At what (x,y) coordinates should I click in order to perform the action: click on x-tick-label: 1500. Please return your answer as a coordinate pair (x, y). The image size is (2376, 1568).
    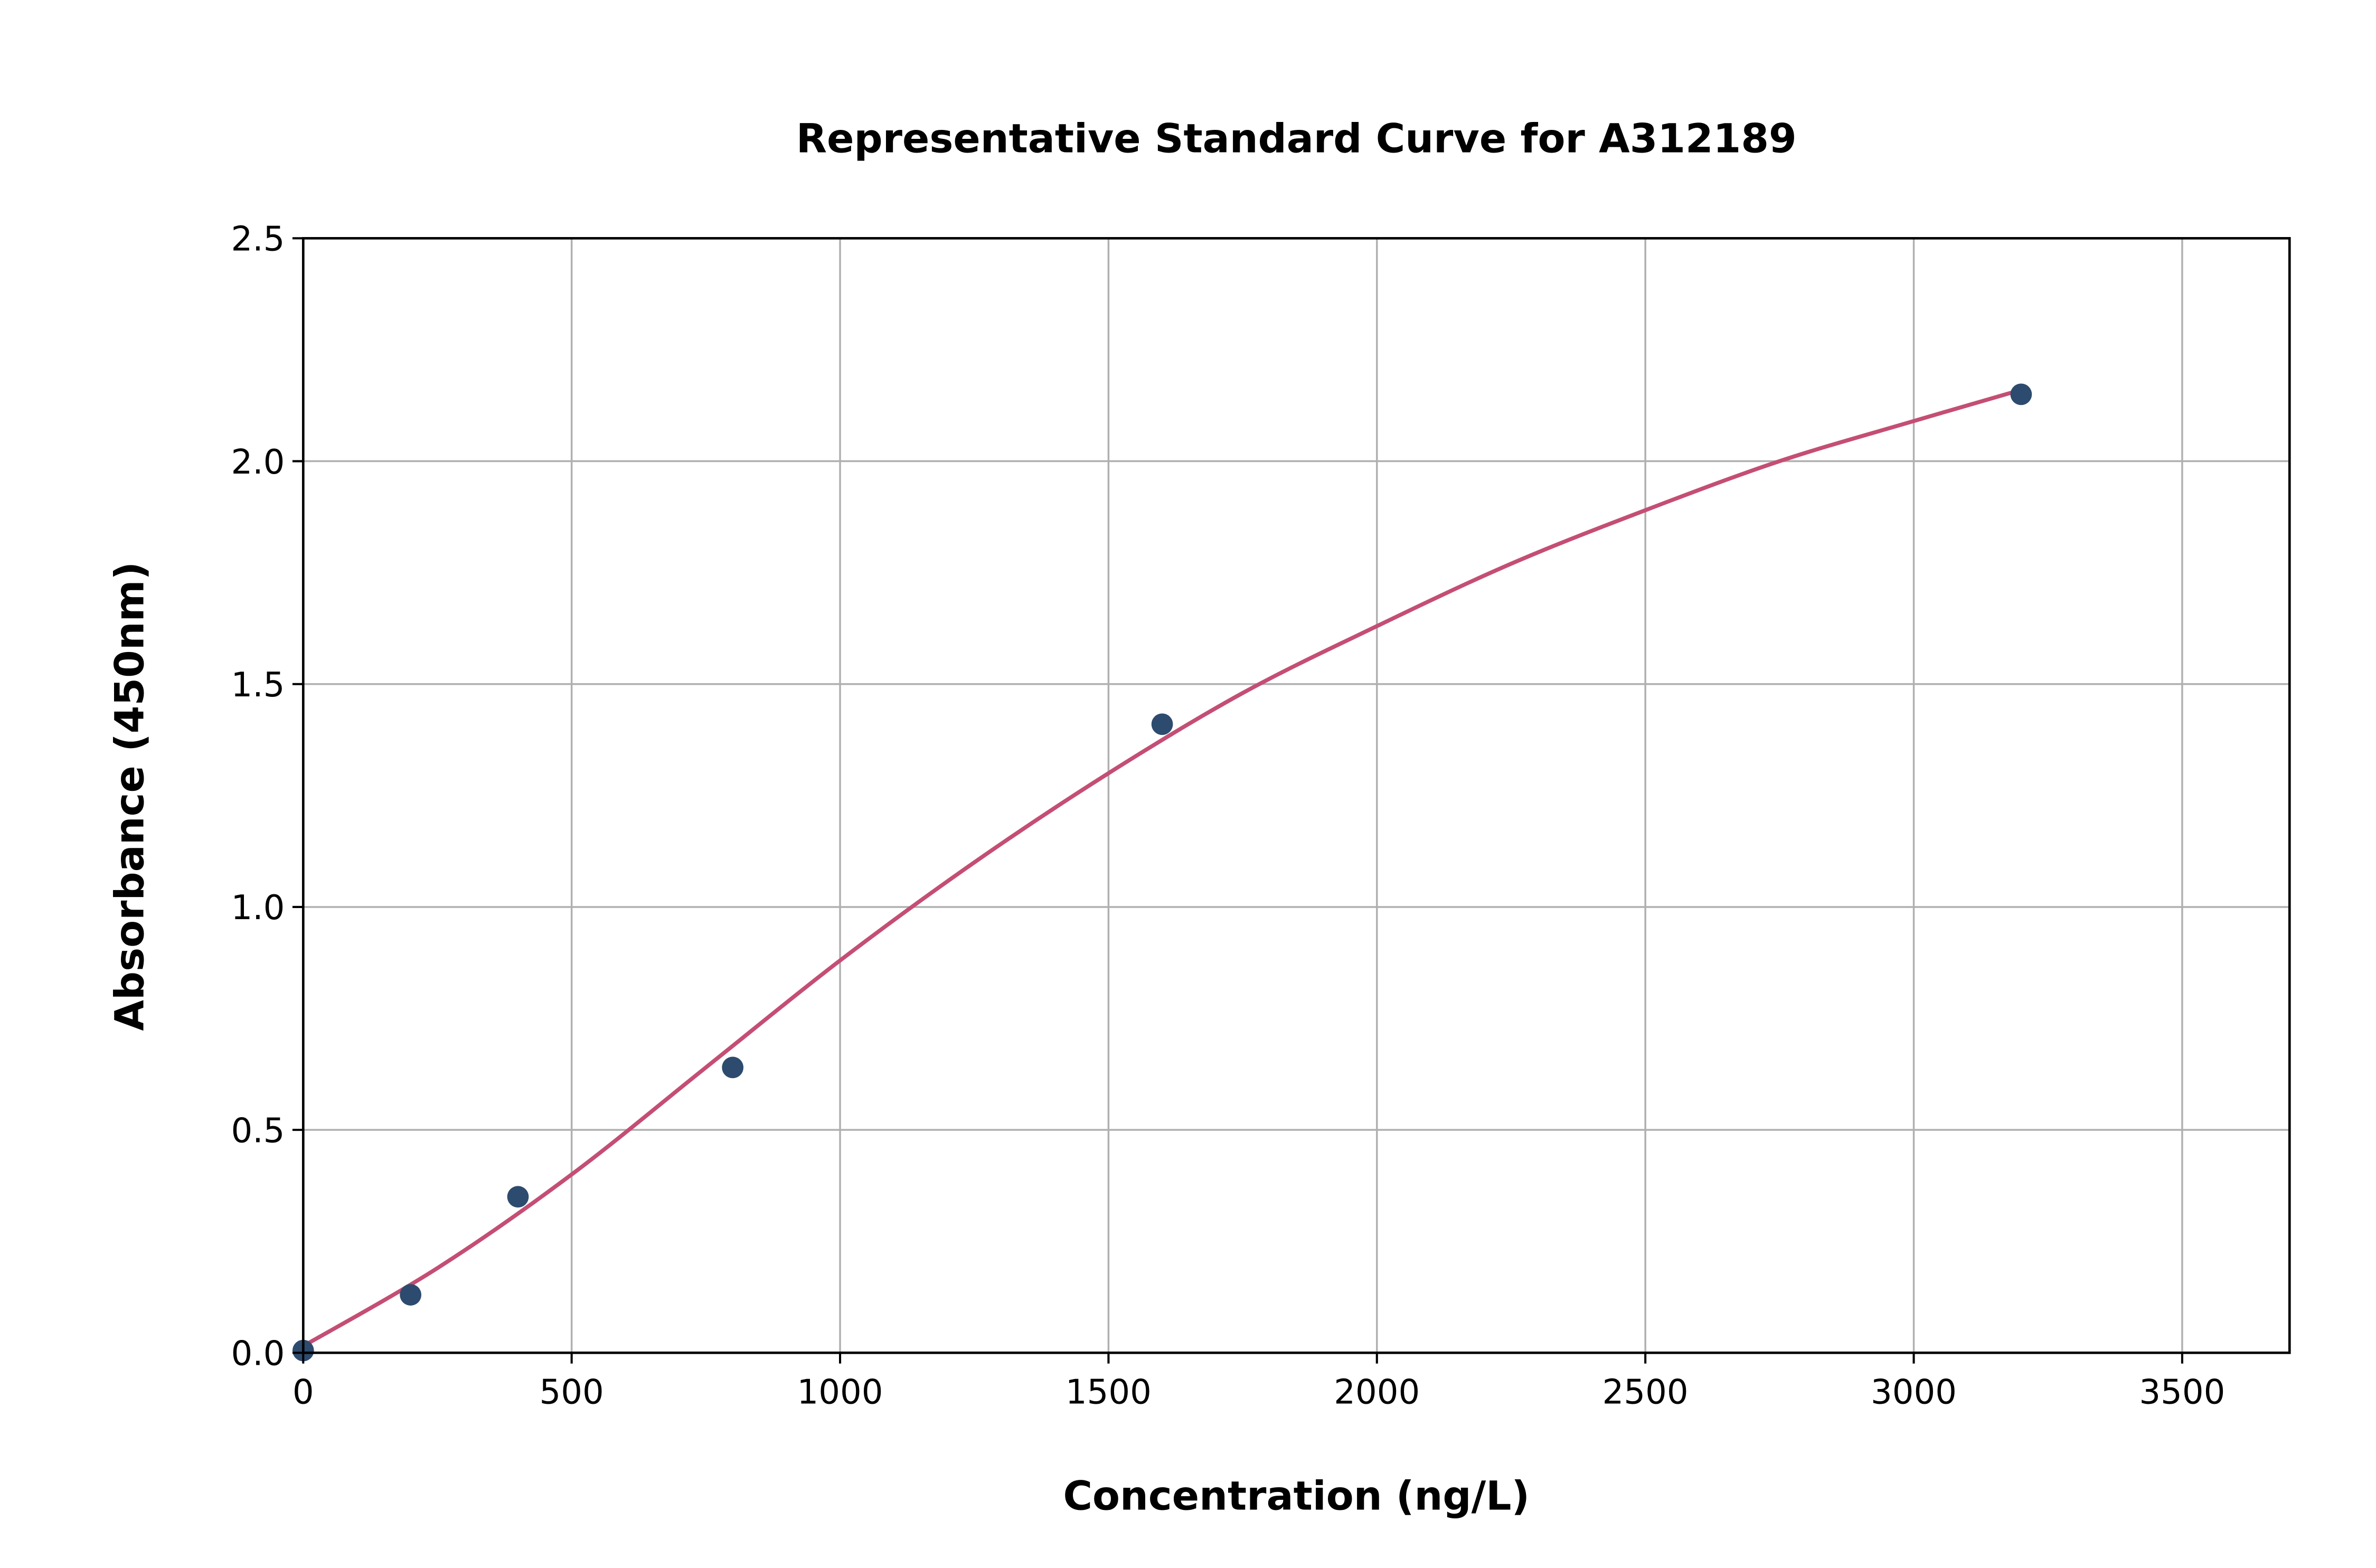
    Looking at the image, I should click on (1109, 1392).